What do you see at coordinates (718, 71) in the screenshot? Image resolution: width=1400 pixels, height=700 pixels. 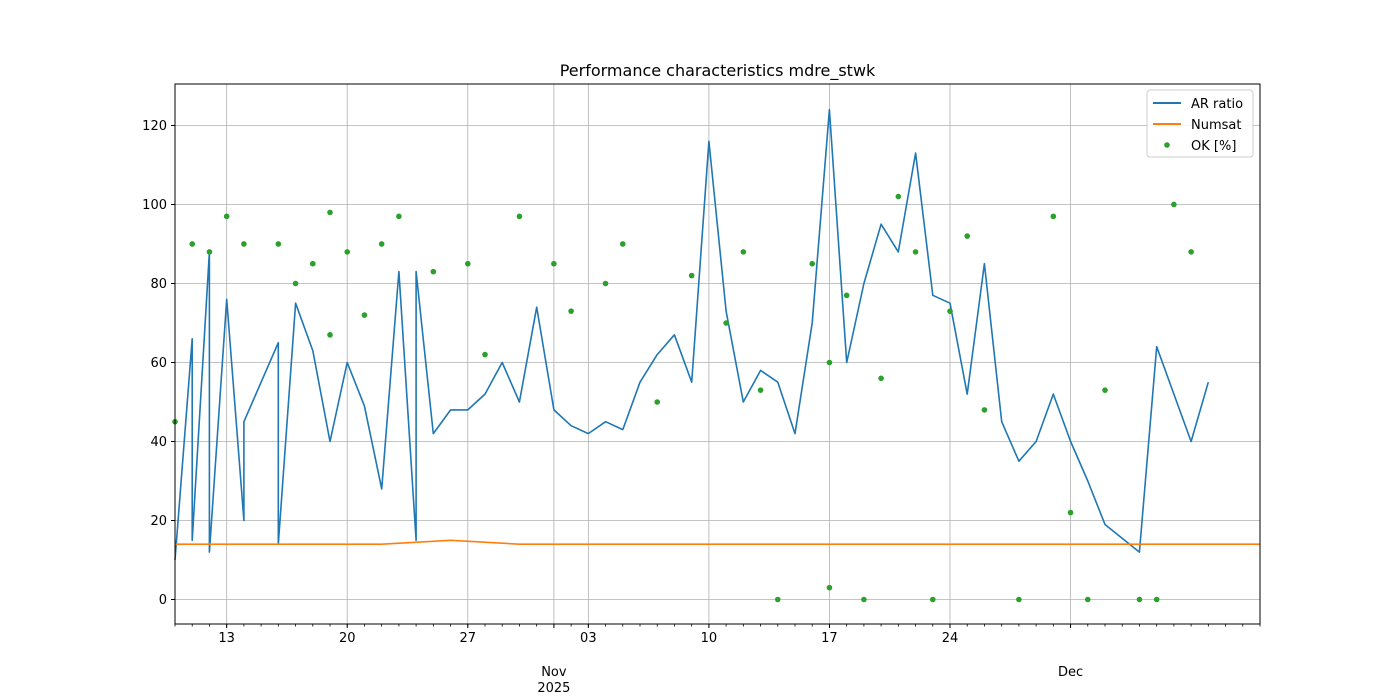 I see `chart-title: Performance characteristics mdre_stwk` at bounding box center [718, 71].